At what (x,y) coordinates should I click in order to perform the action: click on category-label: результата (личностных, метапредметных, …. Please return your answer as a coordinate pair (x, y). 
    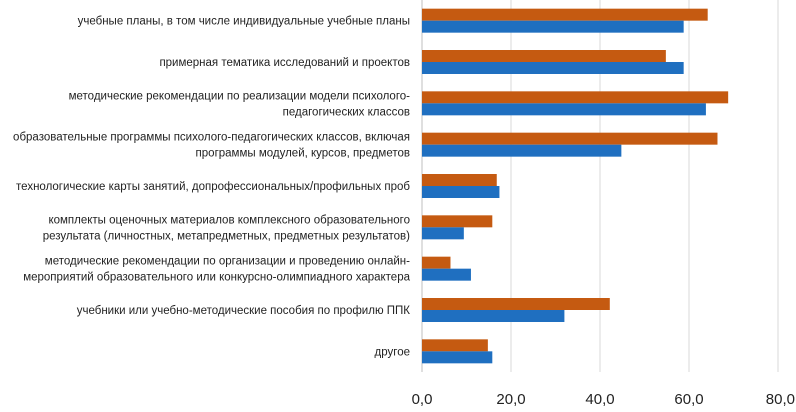
    Looking at the image, I should click on (226, 236).